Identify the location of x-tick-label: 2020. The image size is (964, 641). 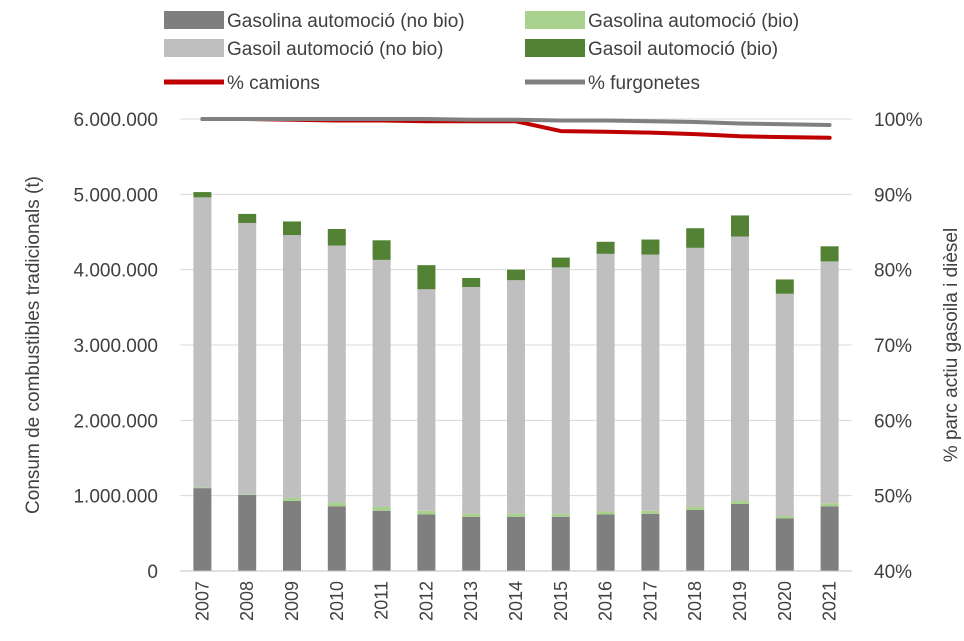
(785, 601).